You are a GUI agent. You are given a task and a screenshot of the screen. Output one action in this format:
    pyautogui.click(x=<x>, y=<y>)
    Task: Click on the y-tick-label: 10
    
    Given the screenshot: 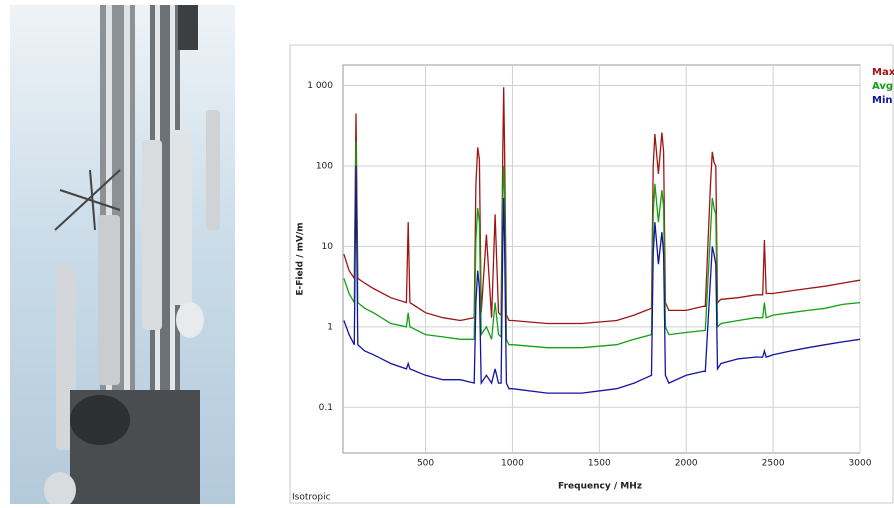 What is the action you would take?
    pyautogui.click(x=328, y=247)
    